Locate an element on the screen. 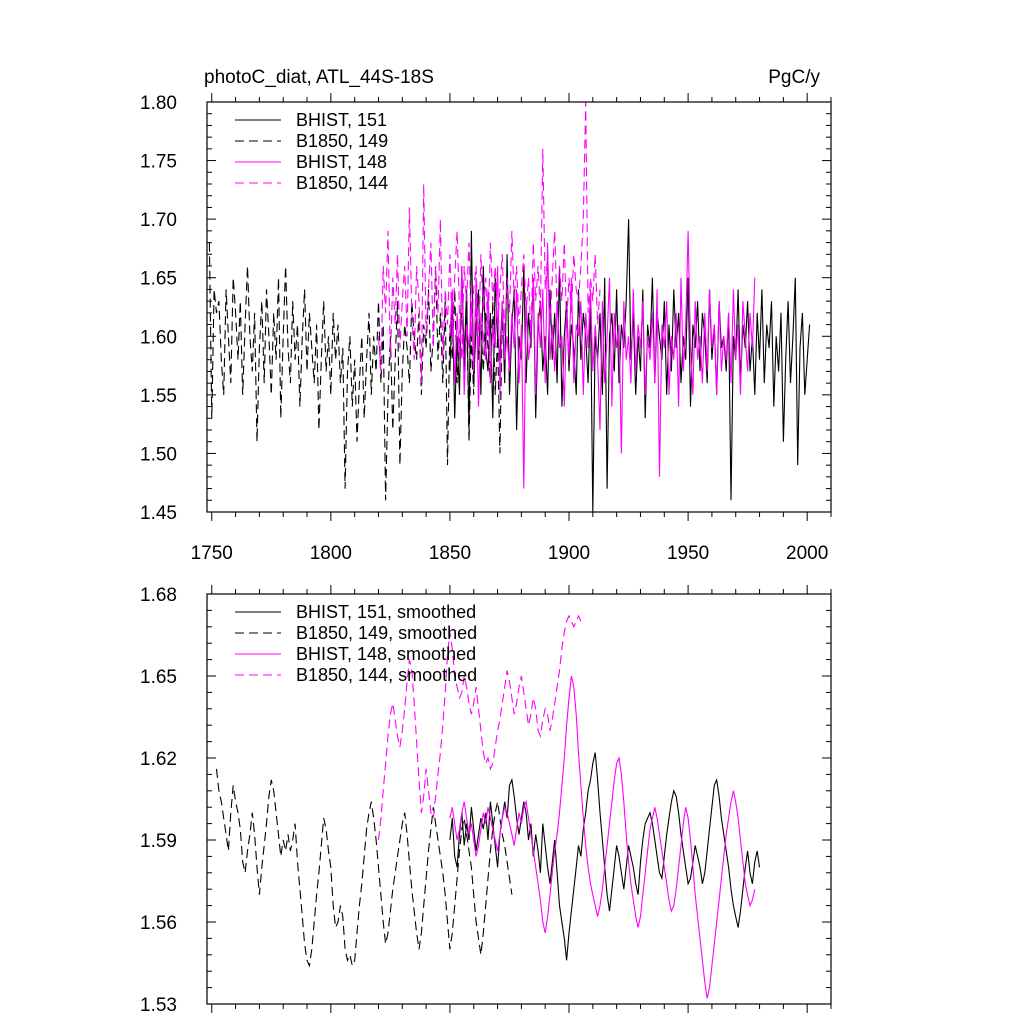 This screenshot has height=1024, width=1024. annual-legend-label-2: B1850, 149 is located at coordinates (342, 141).